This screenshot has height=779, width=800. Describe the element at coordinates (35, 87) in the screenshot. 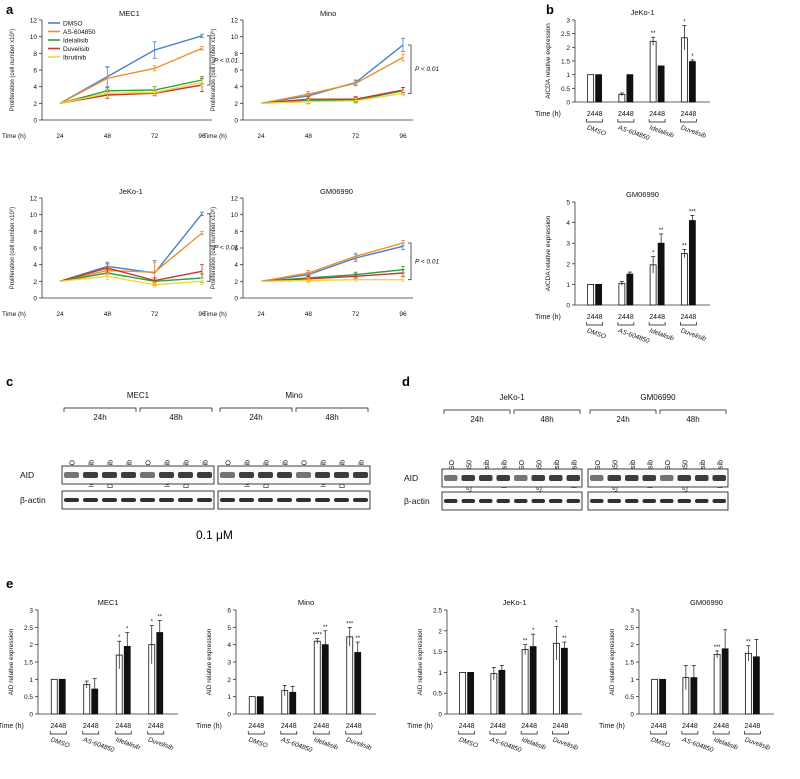

I see `y-tick-label: 4` at that location.